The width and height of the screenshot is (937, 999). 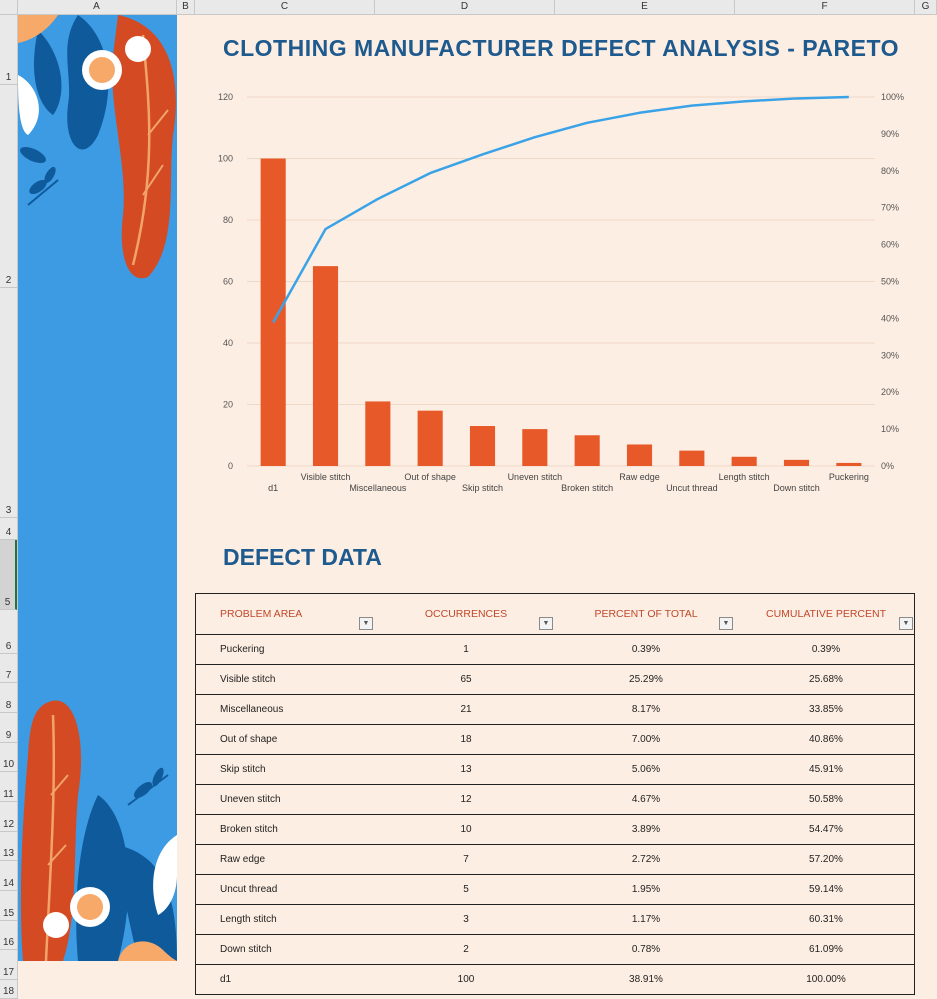 I want to click on column-header-b: B, so click(x=186, y=7).